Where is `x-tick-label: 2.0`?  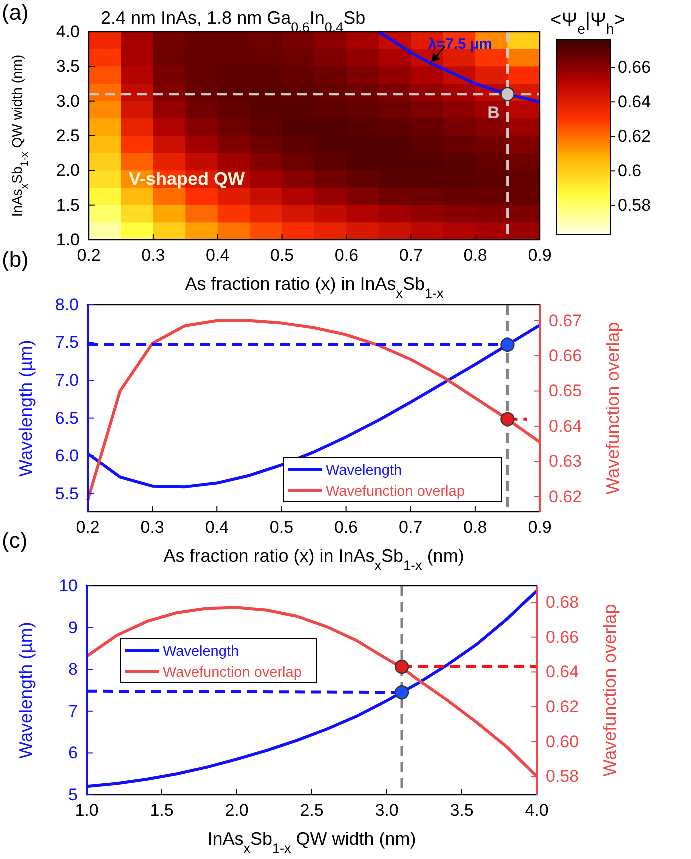 x-tick-label: 2.0 is located at coordinates (237, 810).